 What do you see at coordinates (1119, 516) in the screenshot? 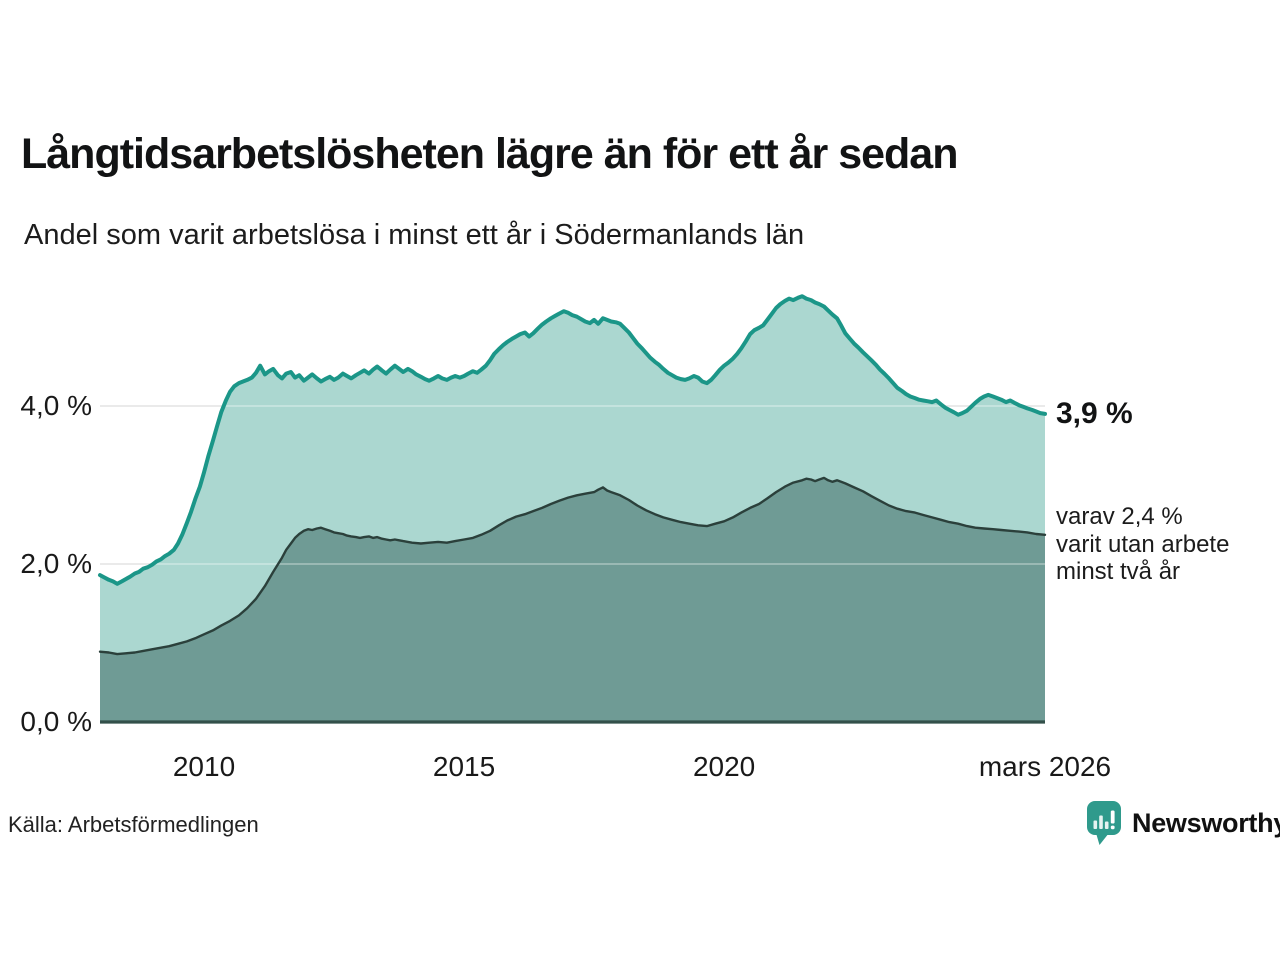
I see `secondary-annotation-line-1: varav 2,4 %` at bounding box center [1119, 516].